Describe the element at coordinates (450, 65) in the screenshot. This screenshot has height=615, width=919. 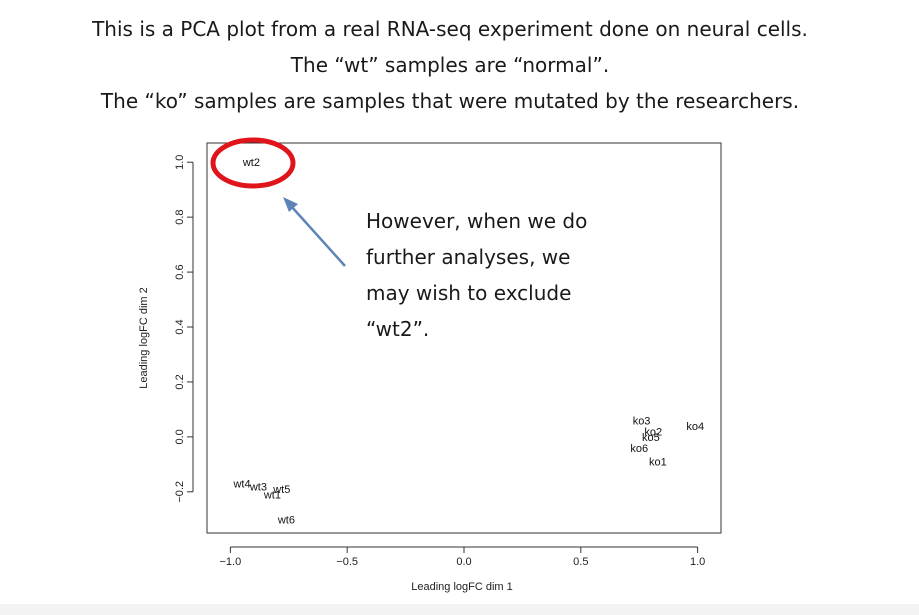
I see `slide-title-line-2: The “wt” samples are “normal”.` at that location.